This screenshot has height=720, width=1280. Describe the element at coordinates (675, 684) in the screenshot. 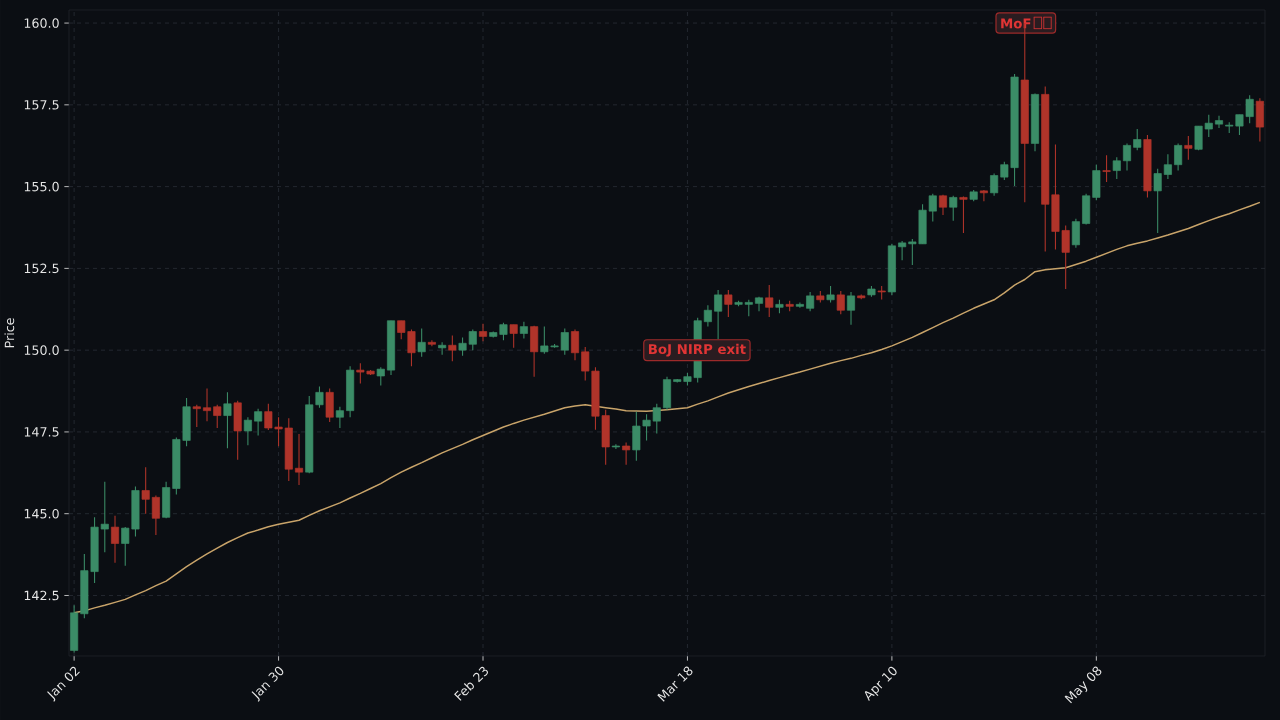

I see `x-tick-label: Mar 18` at that location.